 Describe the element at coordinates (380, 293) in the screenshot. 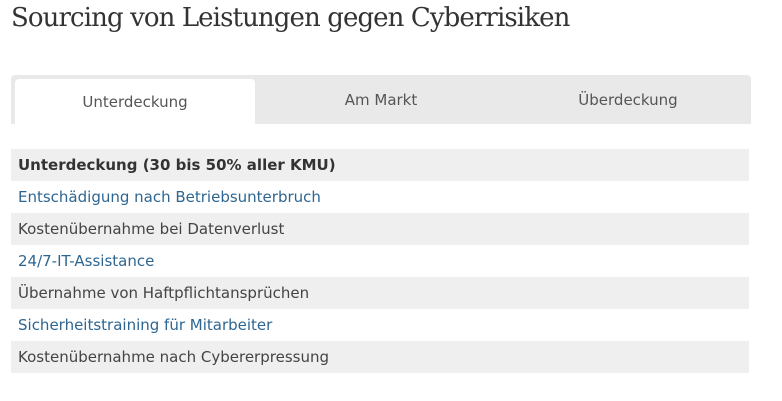

I see `list-item: Übernahme von Haftpflichtansprüchen` at that location.